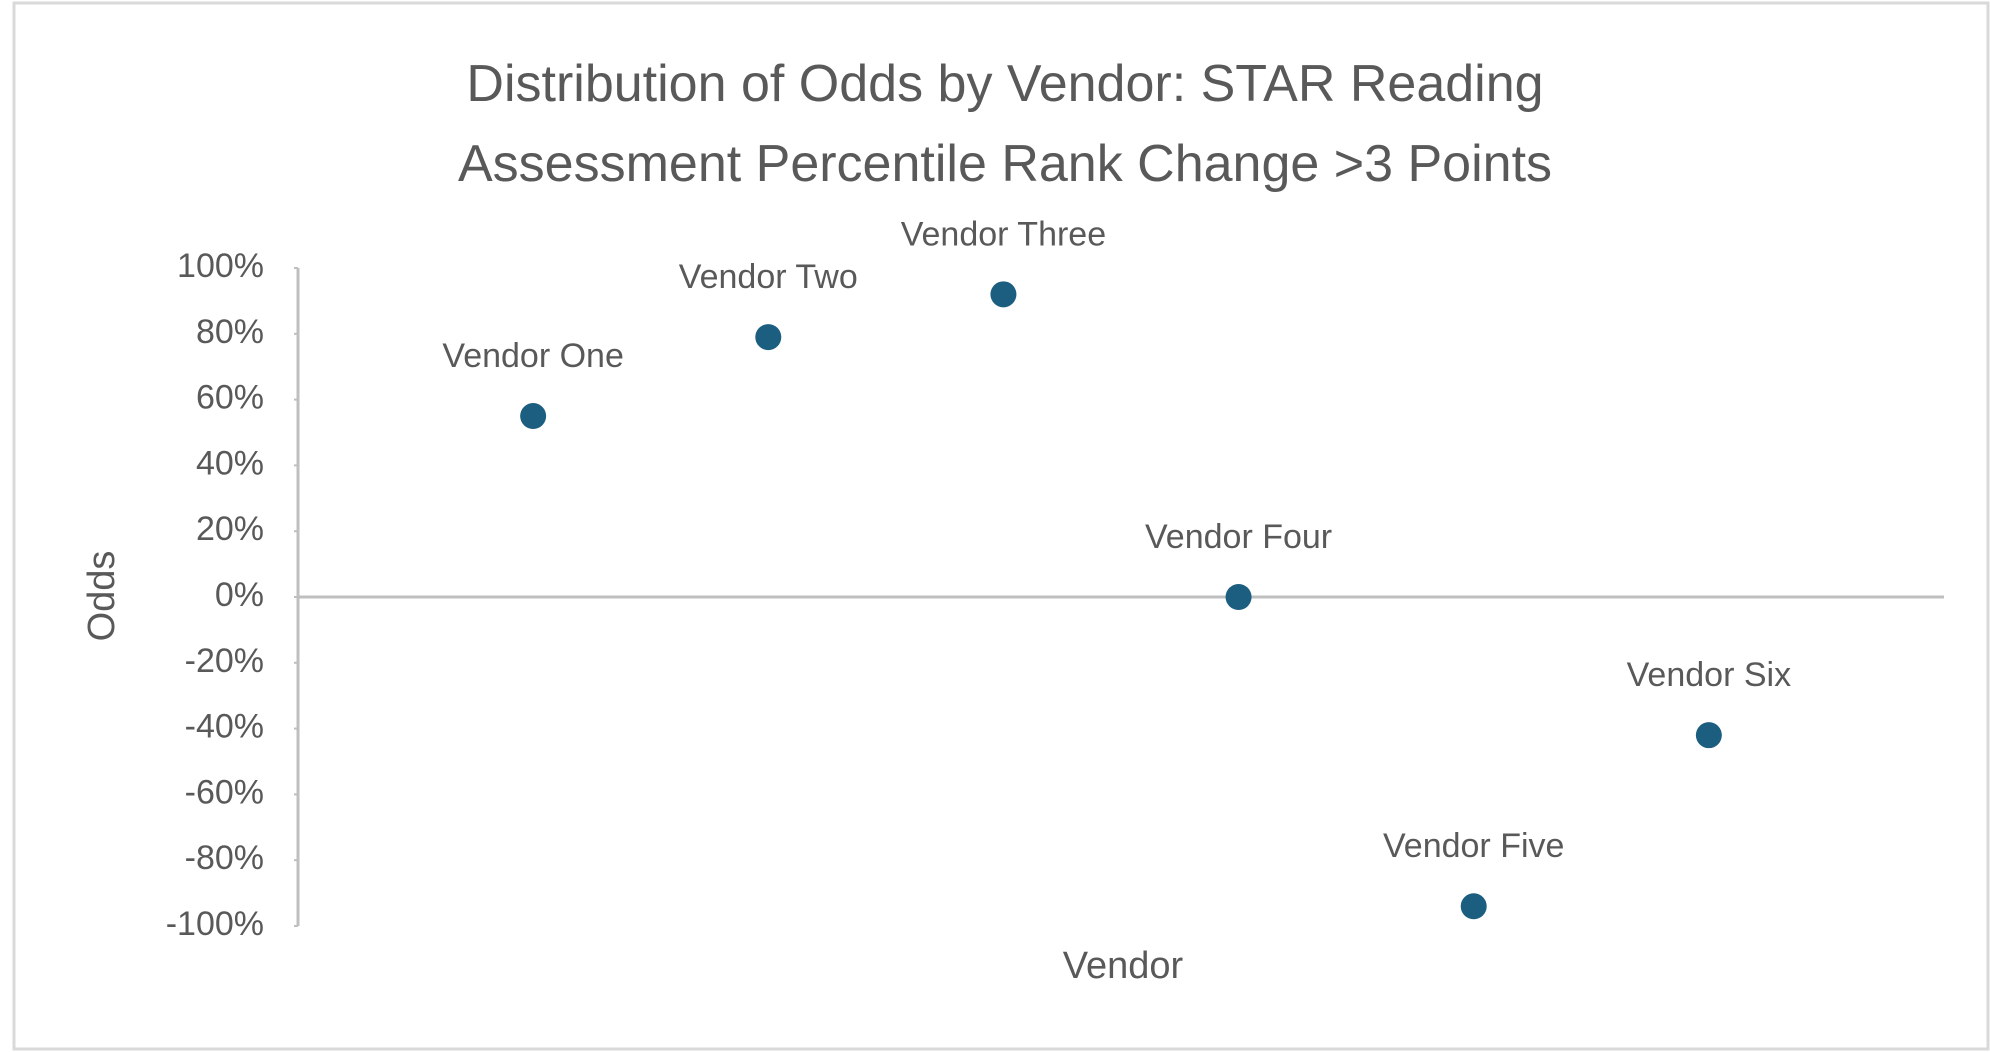 Image resolution: width=1990 pixels, height=1052 pixels. Describe the element at coordinates (1473, 846) in the screenshot. I see `data-label: Vendor Five` at that location.